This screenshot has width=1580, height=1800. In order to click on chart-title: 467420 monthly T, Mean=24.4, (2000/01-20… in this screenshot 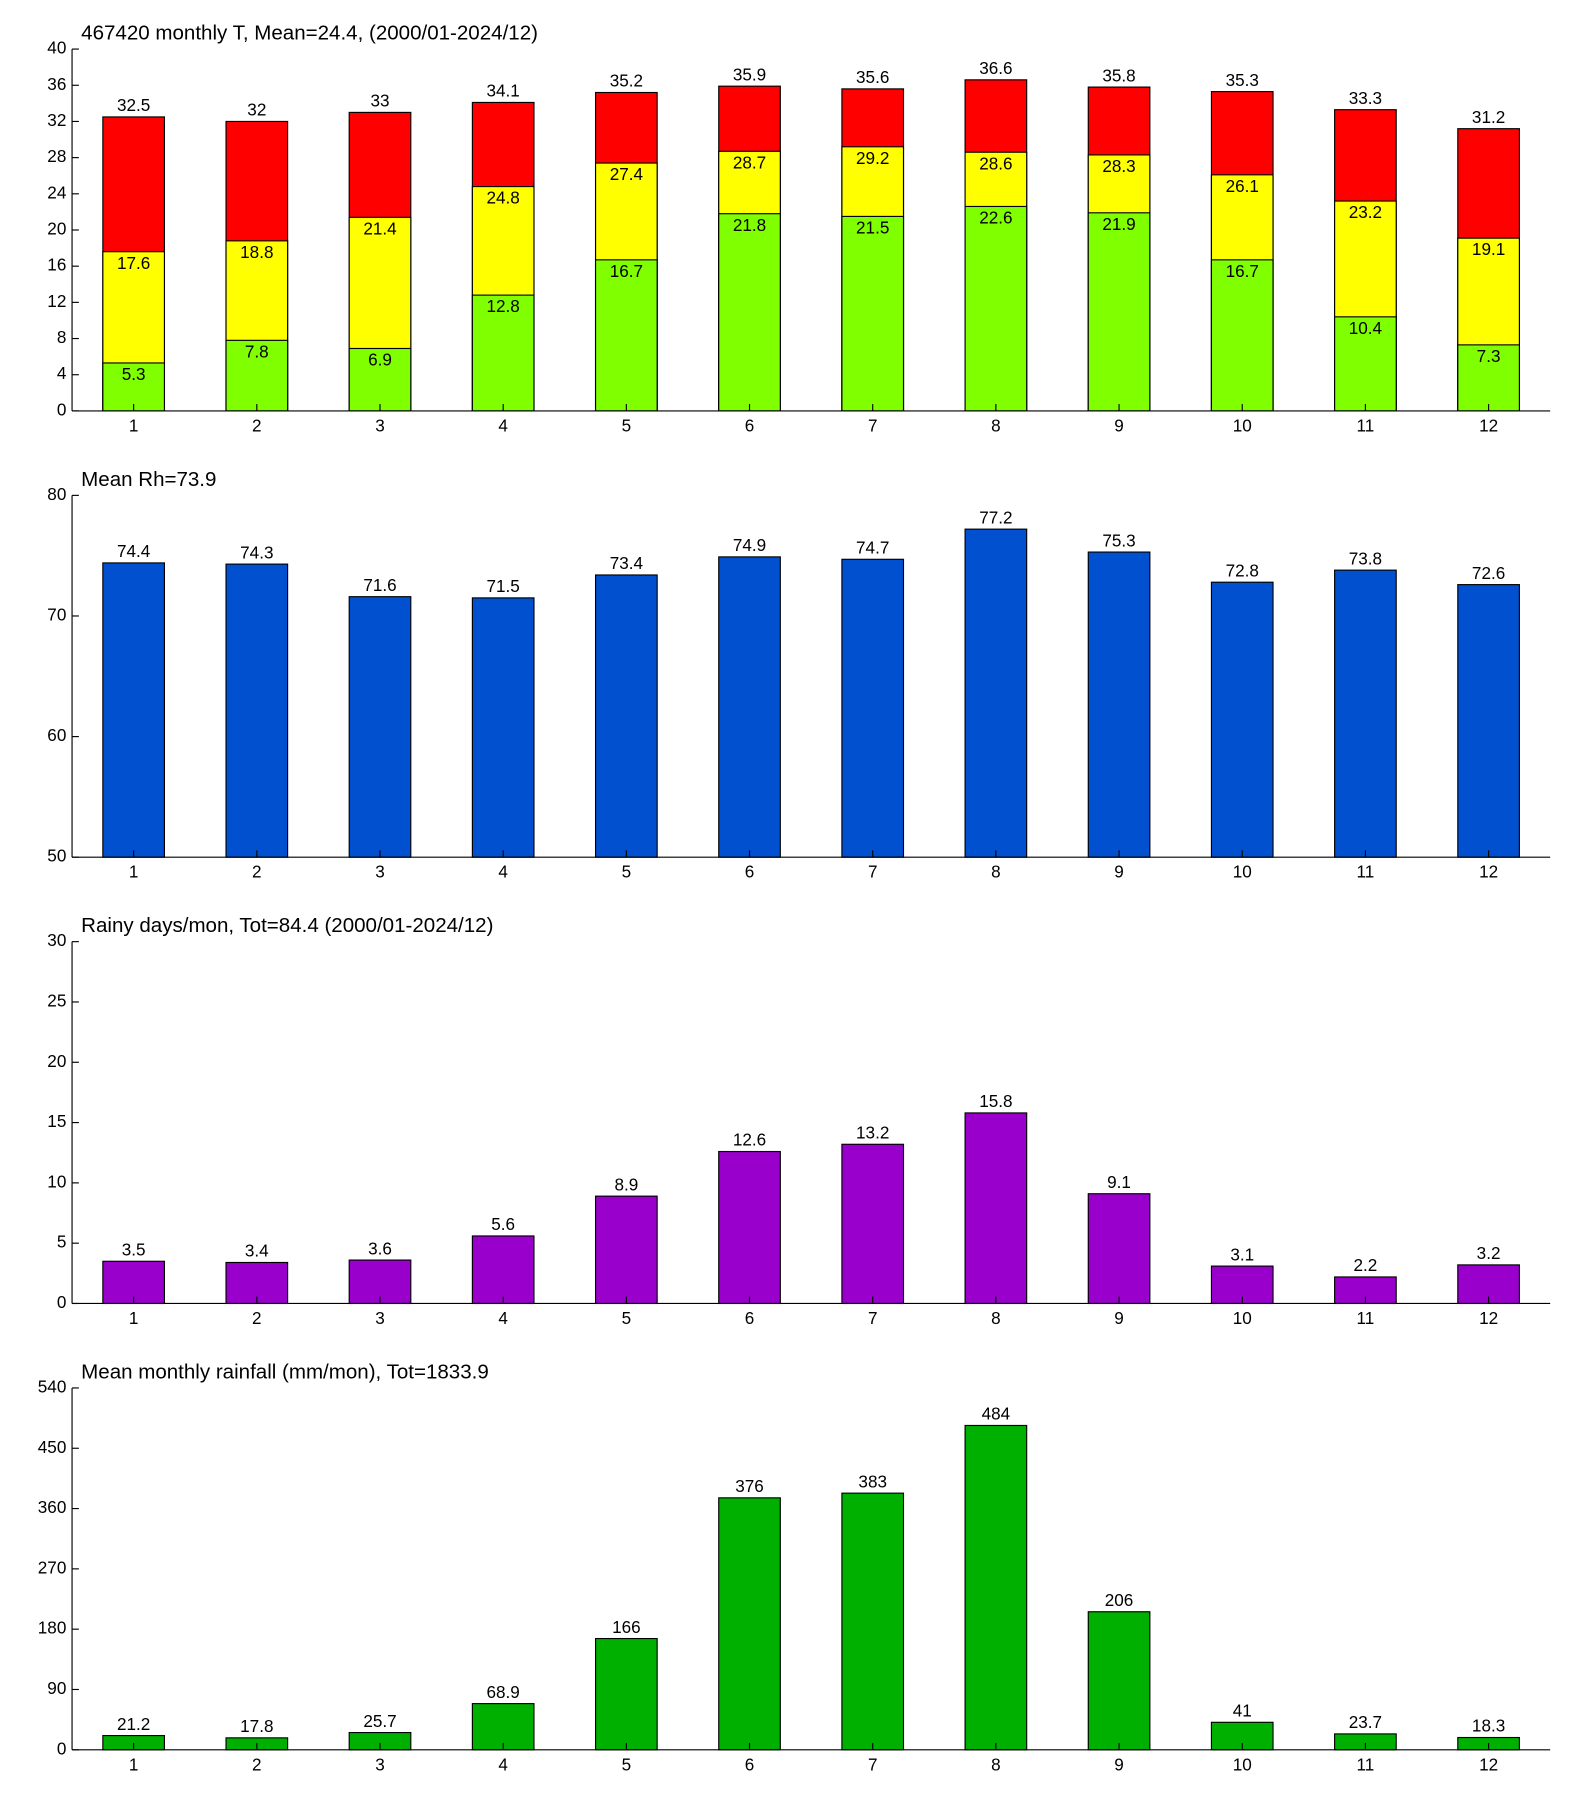, I will do `click(309, 33)`.